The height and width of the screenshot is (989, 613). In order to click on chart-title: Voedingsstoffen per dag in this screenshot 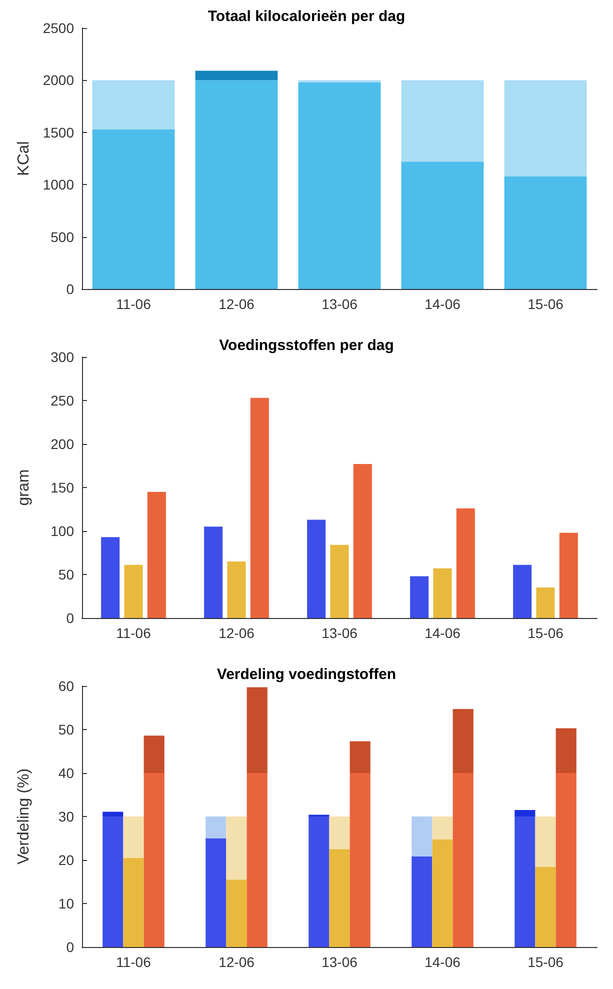, I will do `click(306, 345)`.